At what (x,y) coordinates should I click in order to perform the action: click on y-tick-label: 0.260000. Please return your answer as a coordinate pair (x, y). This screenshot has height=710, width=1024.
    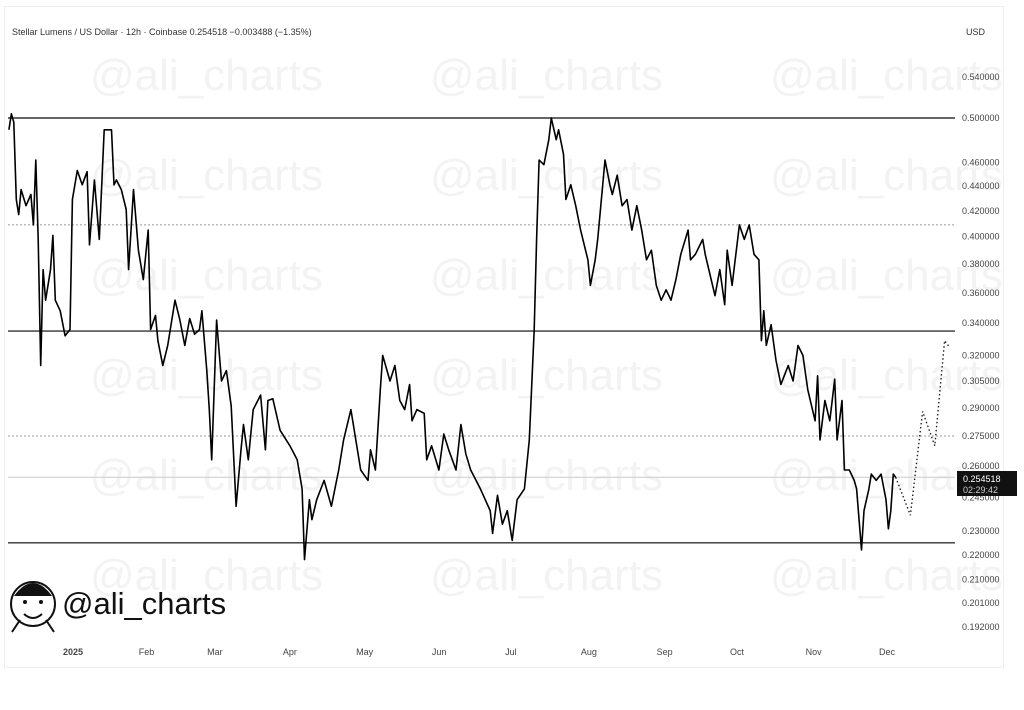
    Looking at the image, I should click on (981, 466).